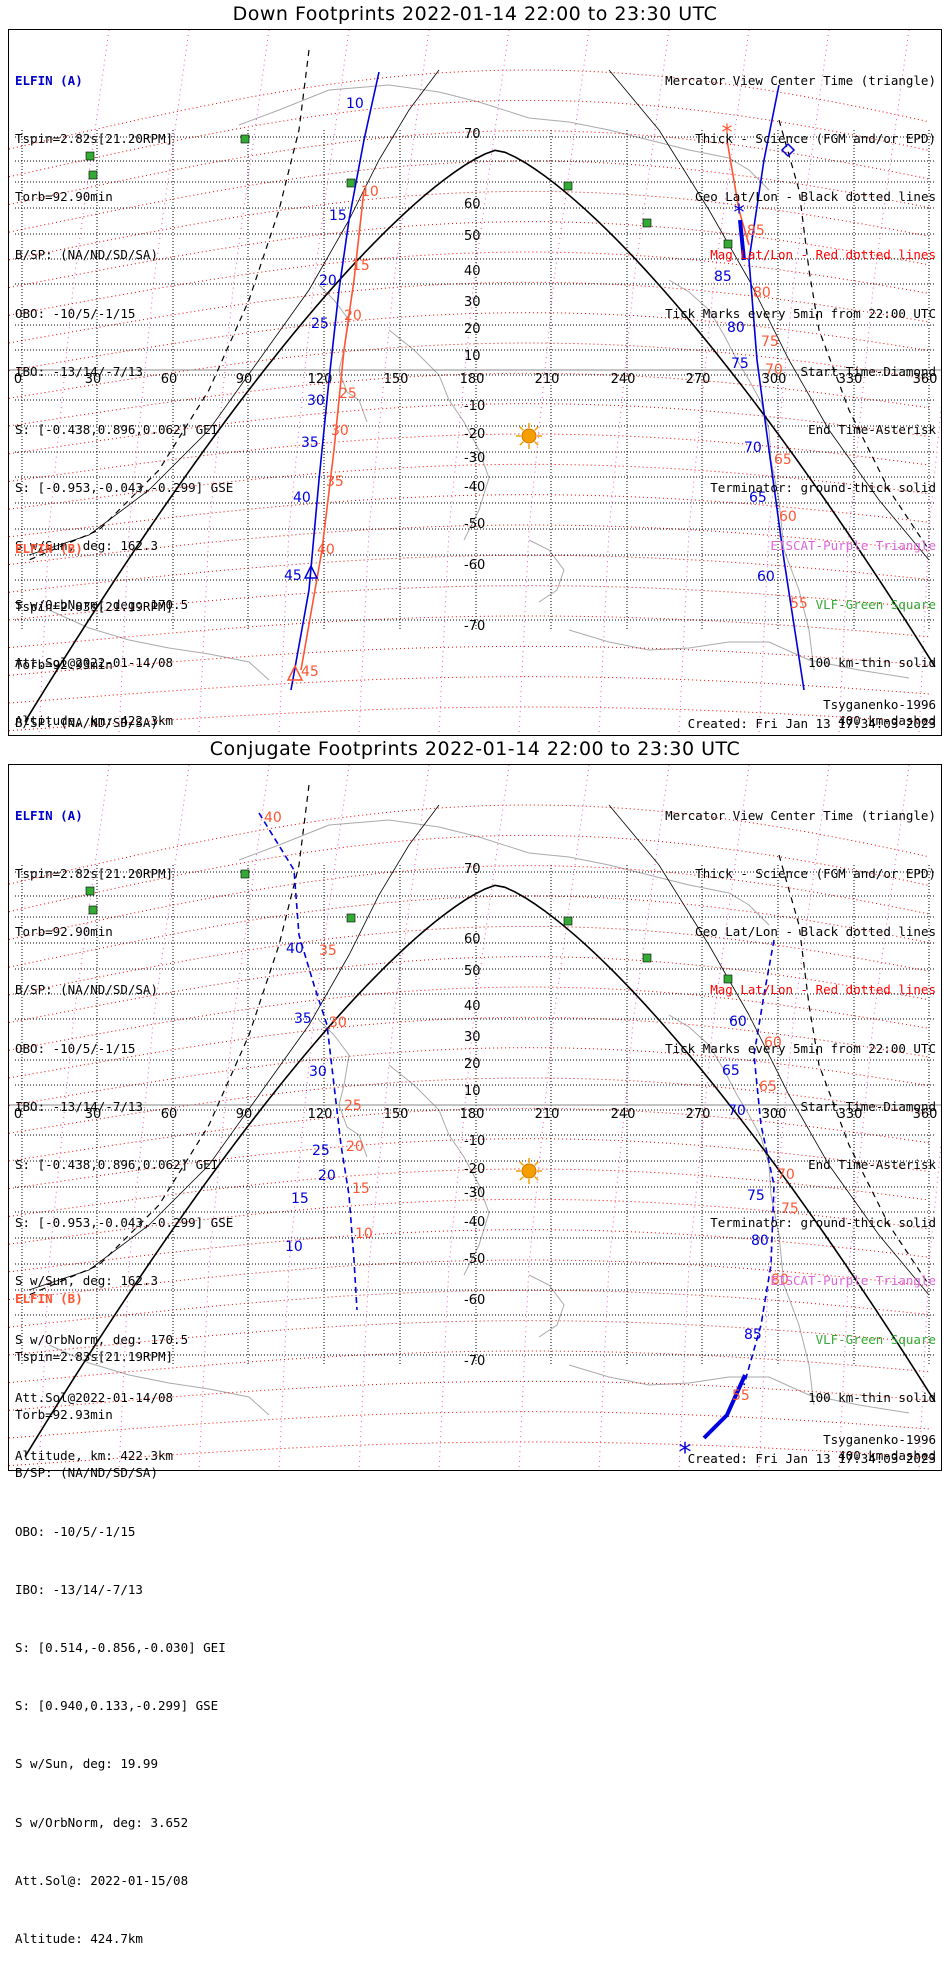 Image resolution: width=950 pixels, height=1987 pixels. Describe the element at coordinates (788, 517) in the screenshot. I see `elfin-b-minute-label: 60` at that location.